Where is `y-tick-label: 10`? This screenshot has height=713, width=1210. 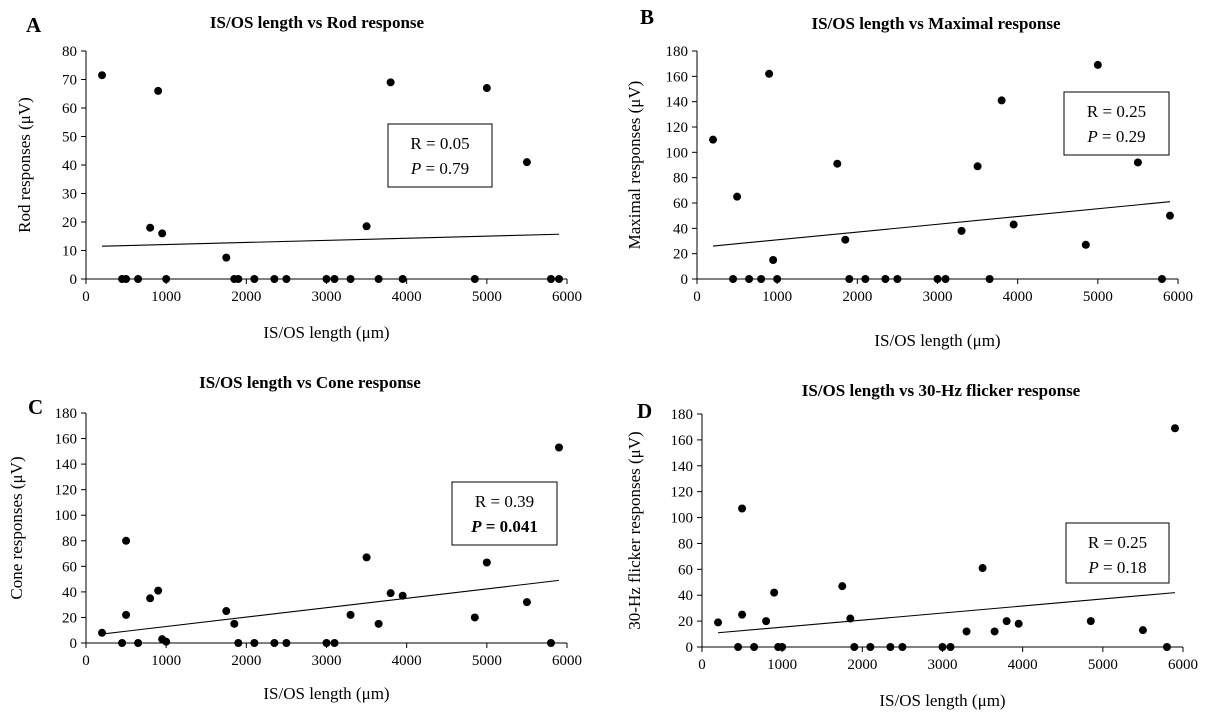
y-tick-label: 10 is located at coordinates (69, 252).